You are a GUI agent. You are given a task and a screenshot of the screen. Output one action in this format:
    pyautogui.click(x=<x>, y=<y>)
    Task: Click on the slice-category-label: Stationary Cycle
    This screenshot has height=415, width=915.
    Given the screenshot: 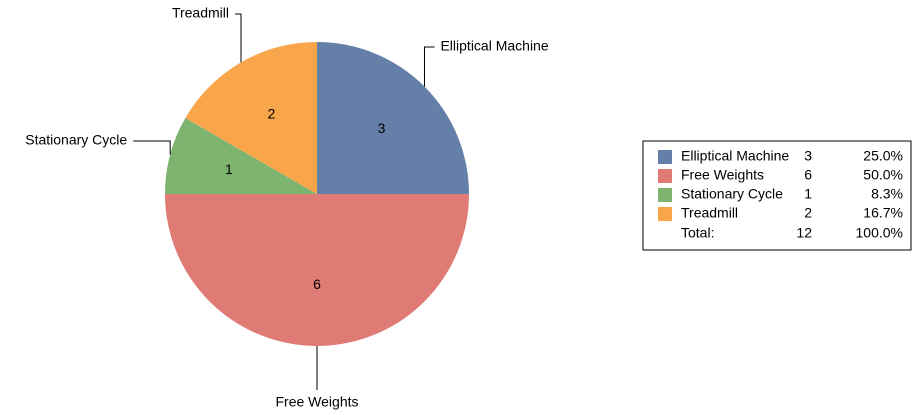 What is the action you would take?
    pyautogui.click(x=76, y=140)
    